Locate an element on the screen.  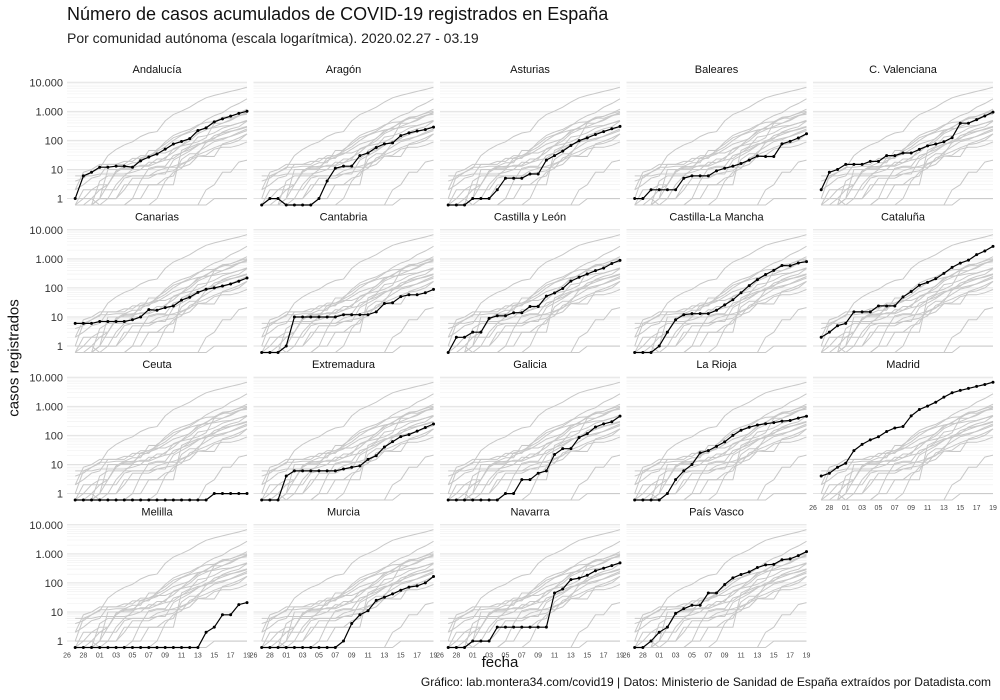
data-point-cantabria is located at coordinates (303, 317).